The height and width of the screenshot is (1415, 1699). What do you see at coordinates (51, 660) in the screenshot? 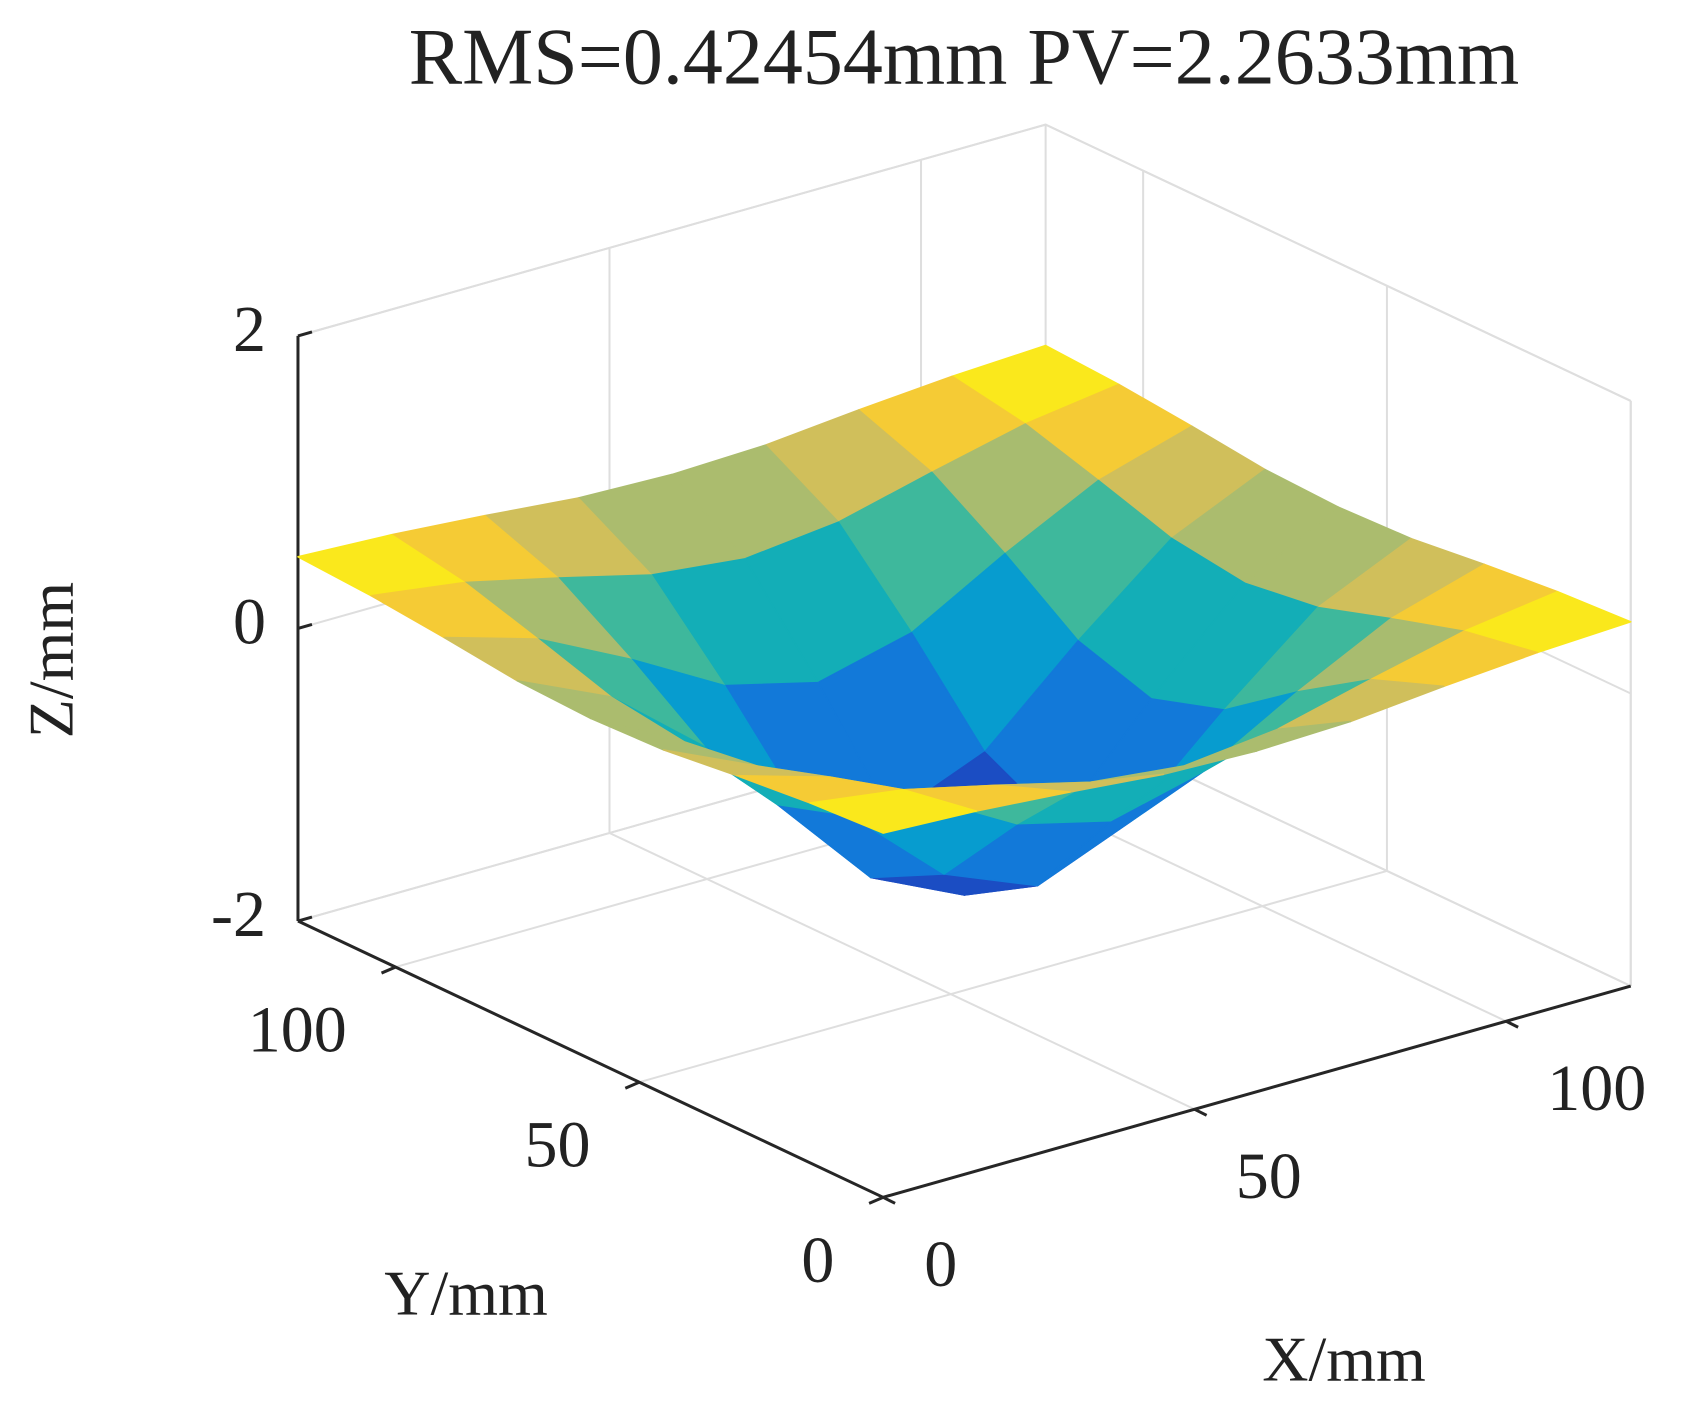
I see `z-axis-label: Z/mm` at bounding box center [51, 660].